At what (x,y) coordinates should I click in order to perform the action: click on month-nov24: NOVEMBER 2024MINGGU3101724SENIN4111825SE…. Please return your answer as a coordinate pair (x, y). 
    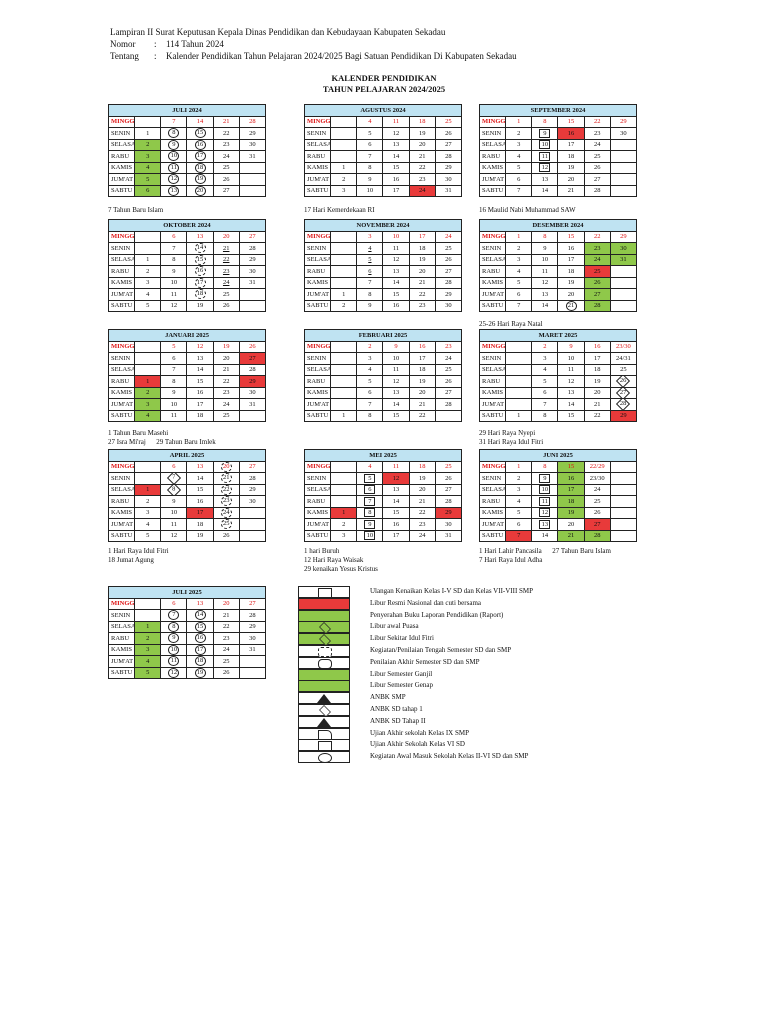
    Looking at the image, I should click on (383, 265).